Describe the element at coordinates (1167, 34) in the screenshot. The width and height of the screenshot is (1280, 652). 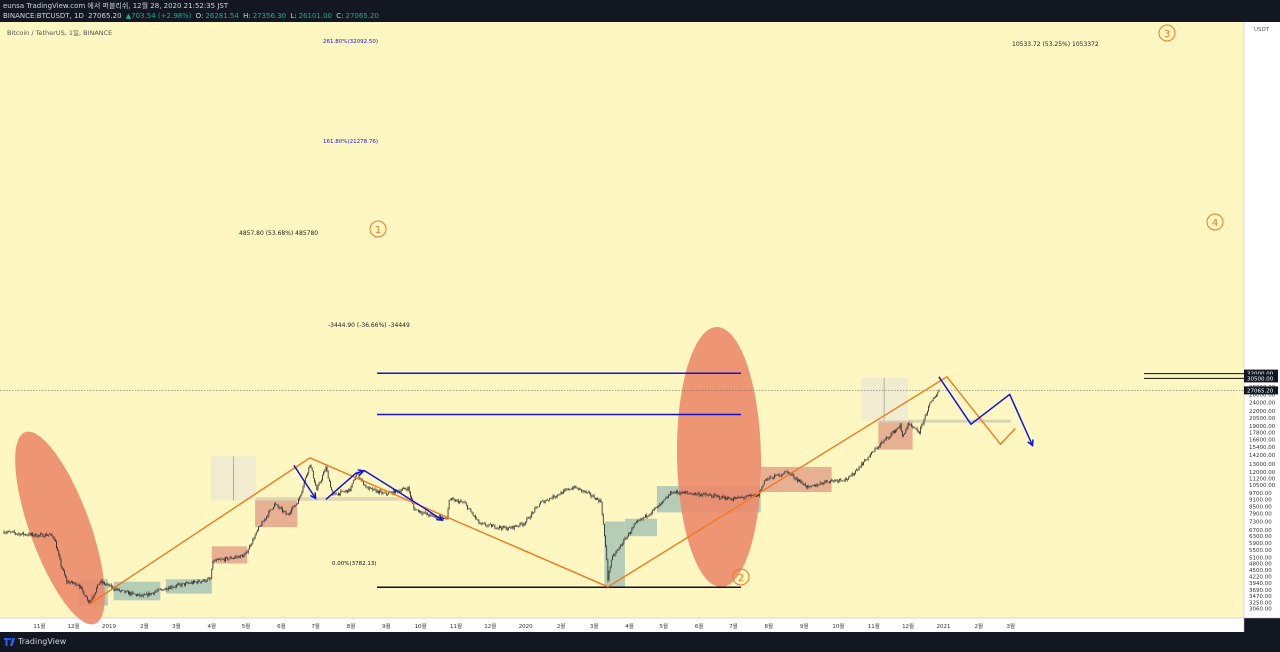
I see `wave-label-3: 3` at that location.